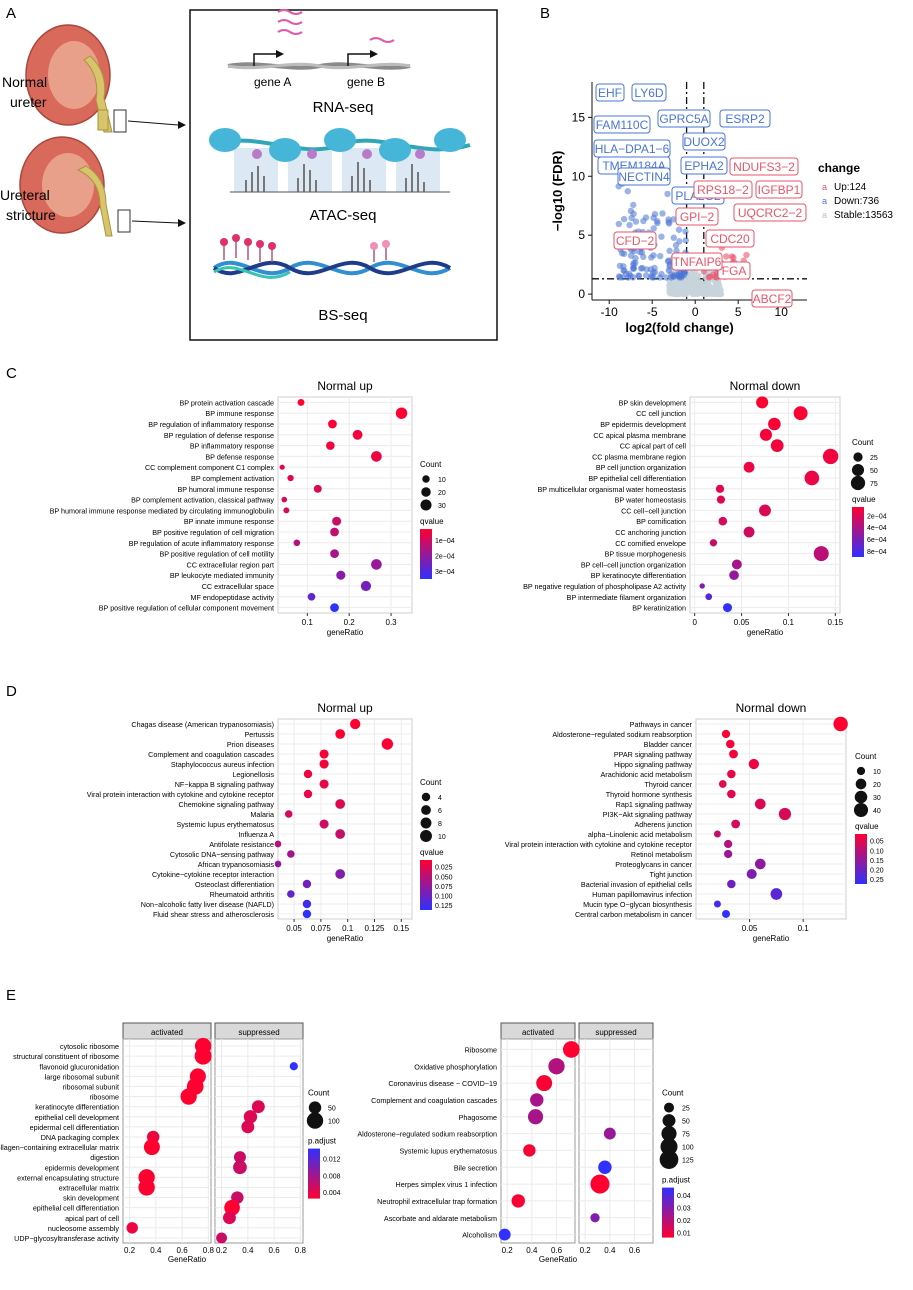 This screenshot has height=1290, width=913. What do you see at coordinates (236, 864) in the screenshot?
I see `term-label: African trypanosomiasis` at bounding box center [236, 864].